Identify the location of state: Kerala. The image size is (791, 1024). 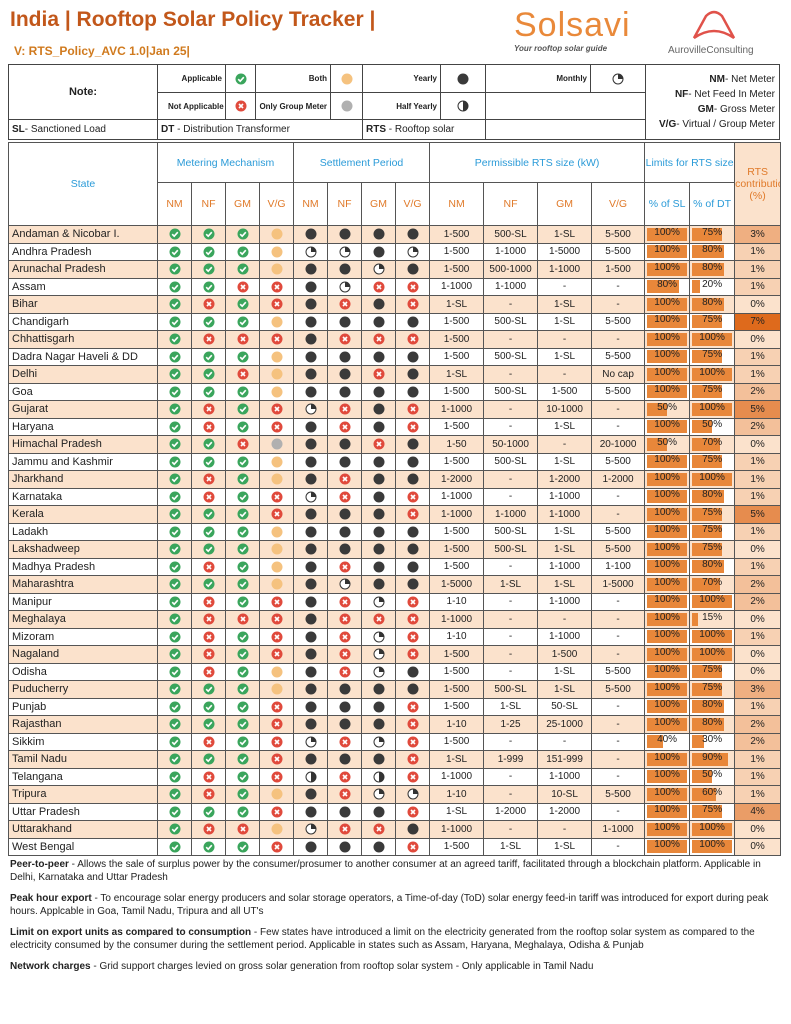
(83, 514).